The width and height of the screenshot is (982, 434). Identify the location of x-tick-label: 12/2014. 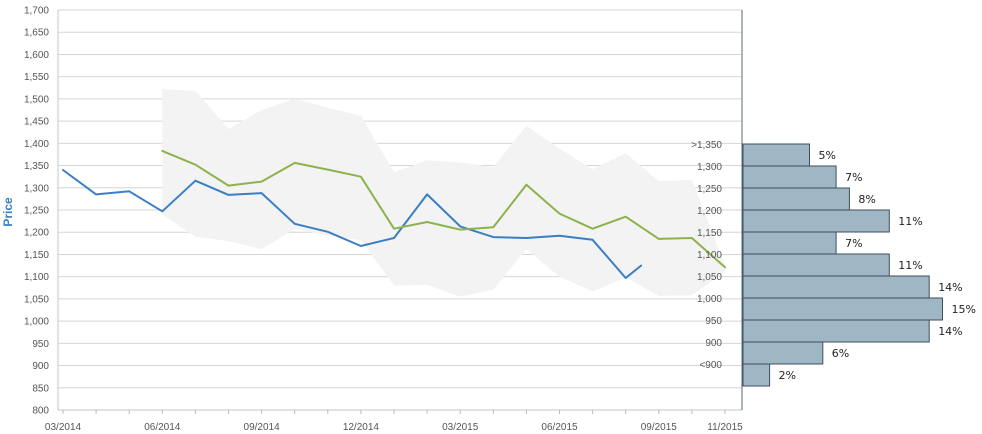
(361, 427).